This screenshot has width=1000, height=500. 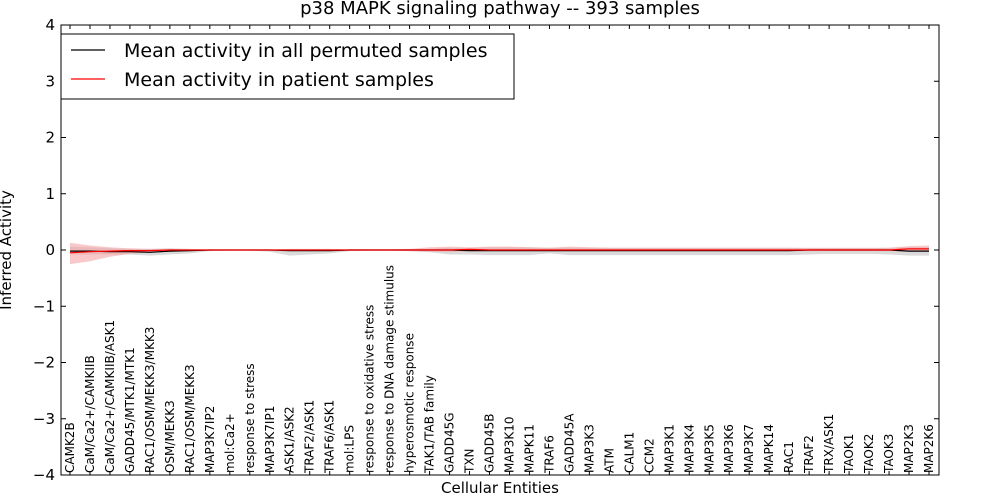 I want to click on x-tick-label: response to oxidative stress, so click(x=370, y=389).